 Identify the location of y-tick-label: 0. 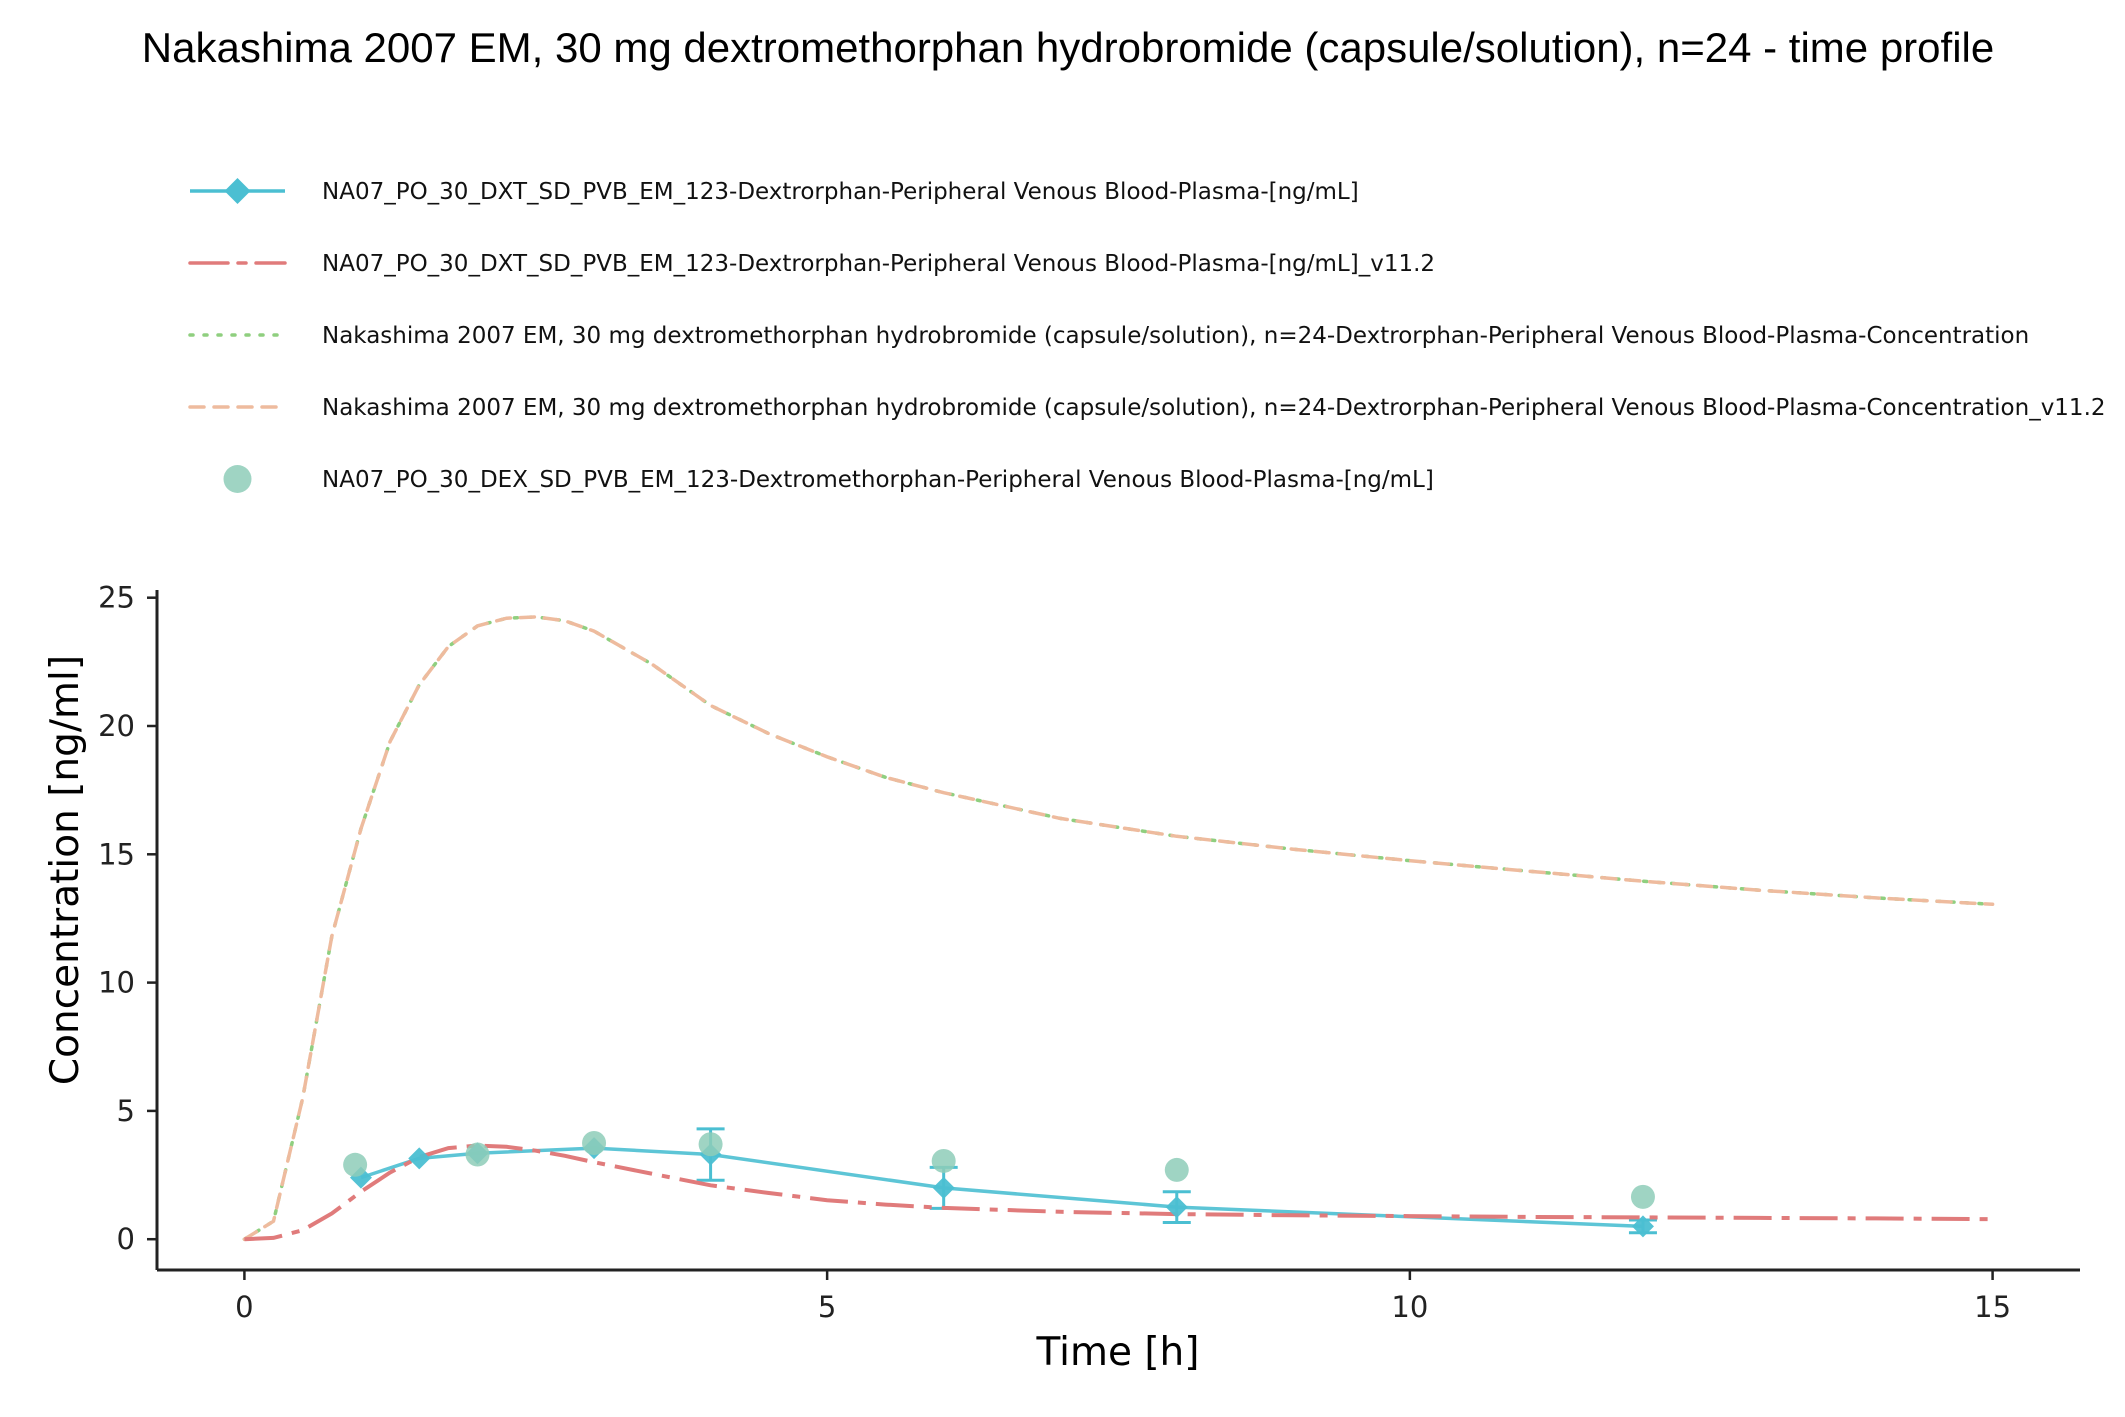
(126, 1239).